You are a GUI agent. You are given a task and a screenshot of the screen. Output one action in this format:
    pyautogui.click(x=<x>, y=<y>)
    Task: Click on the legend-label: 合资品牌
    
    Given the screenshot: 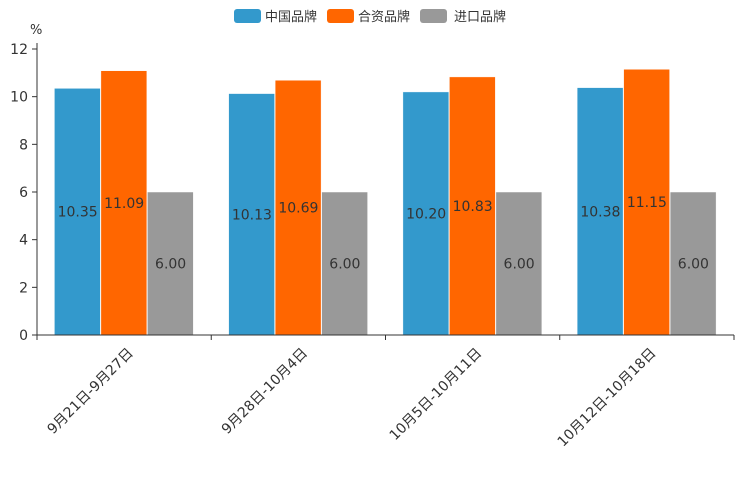 What is the action you would take?
    pyautogui.click(x=384, y=17)
    